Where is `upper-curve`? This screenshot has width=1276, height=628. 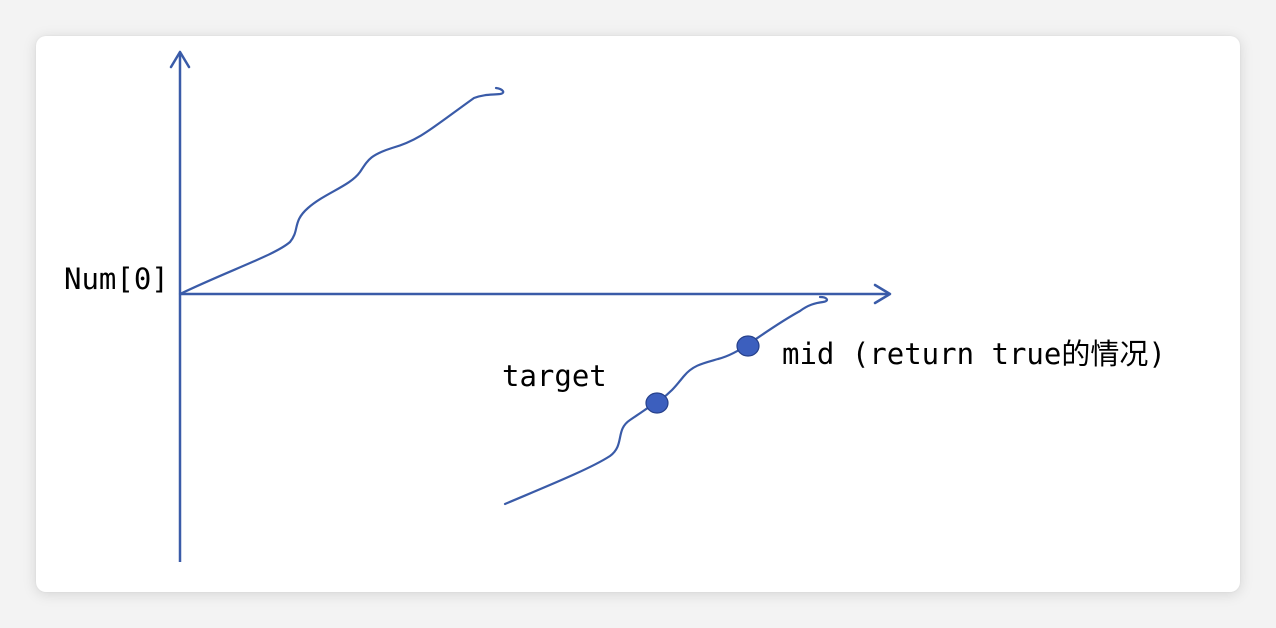
upper-curve is located at coordinates (341, 191).